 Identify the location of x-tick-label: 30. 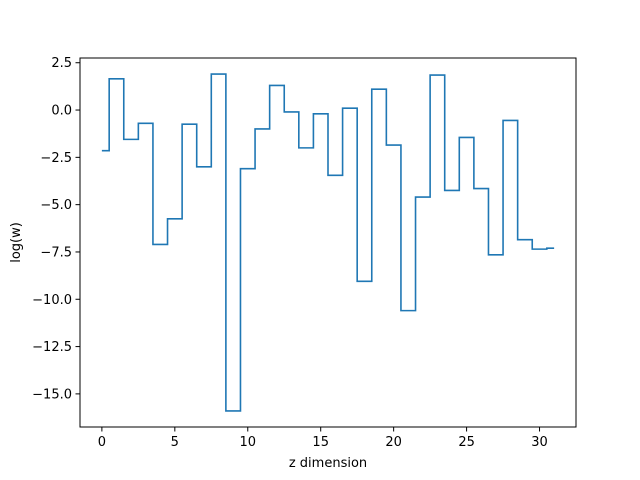
(539, 442).